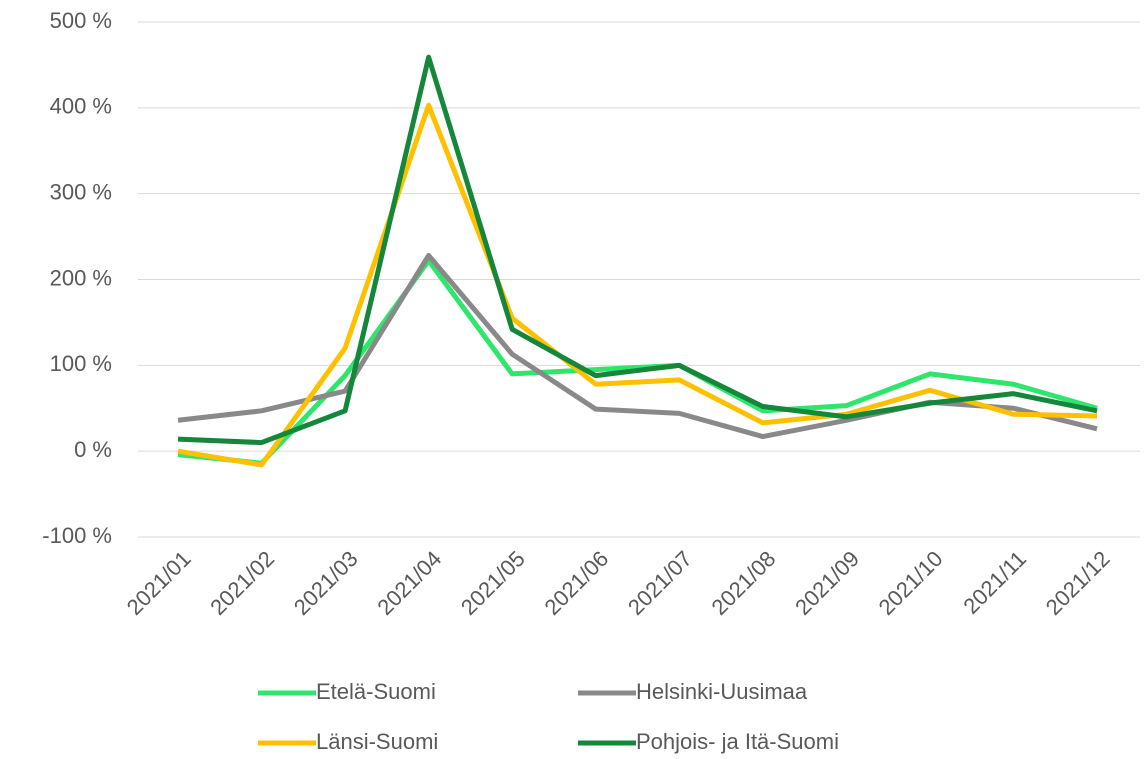  I want to click on y-tick-label: 300 %, so click(81, 191).